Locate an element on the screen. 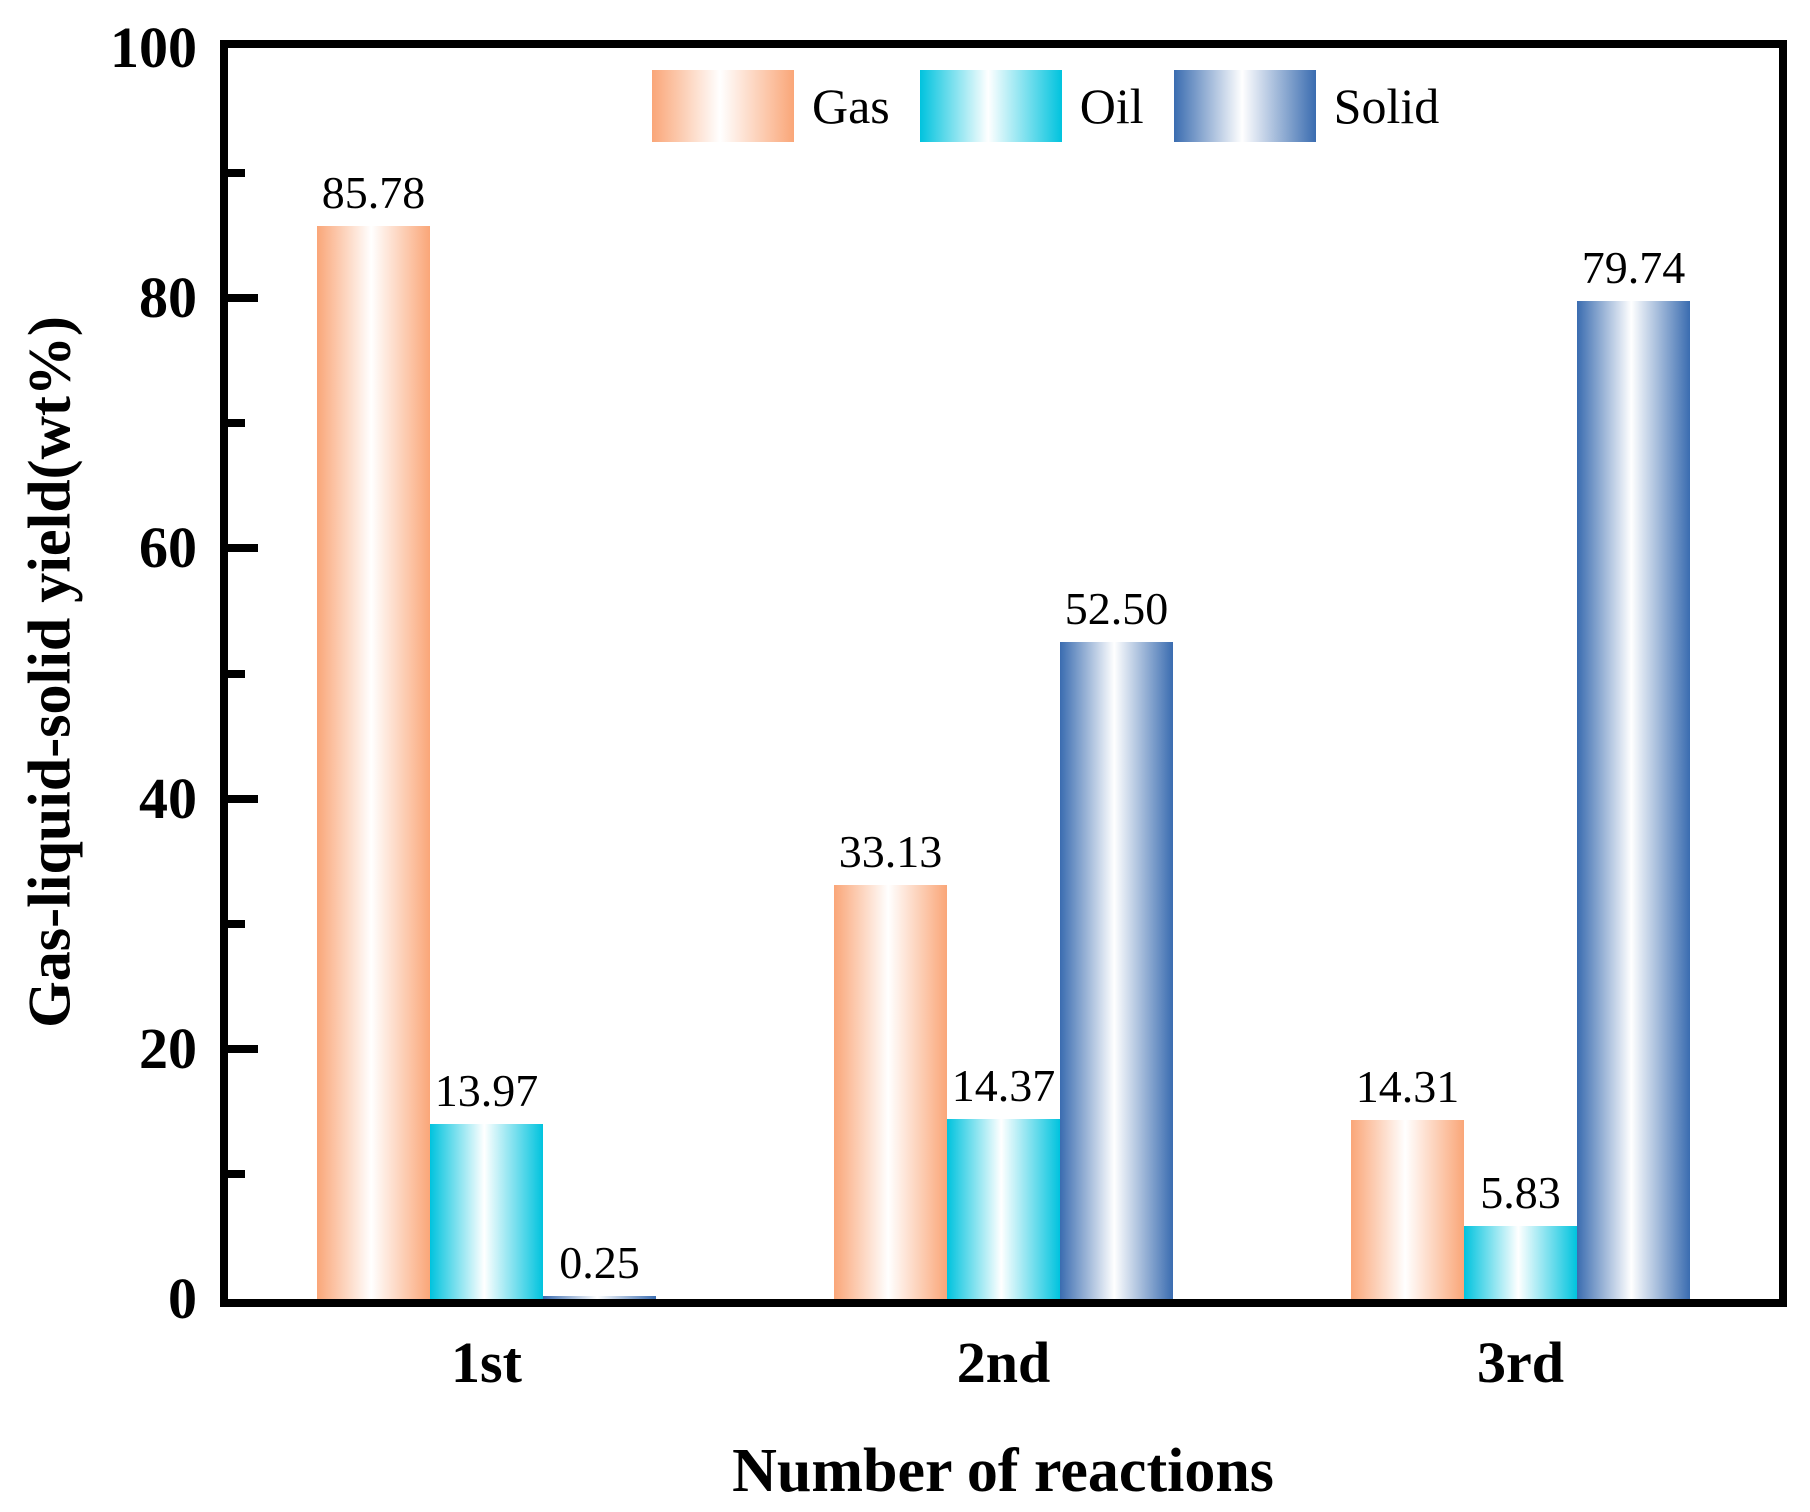 The image size is (1810, 1512). value-label-oil-2nd: 14.37 is located at coordinates (1003, 1086).